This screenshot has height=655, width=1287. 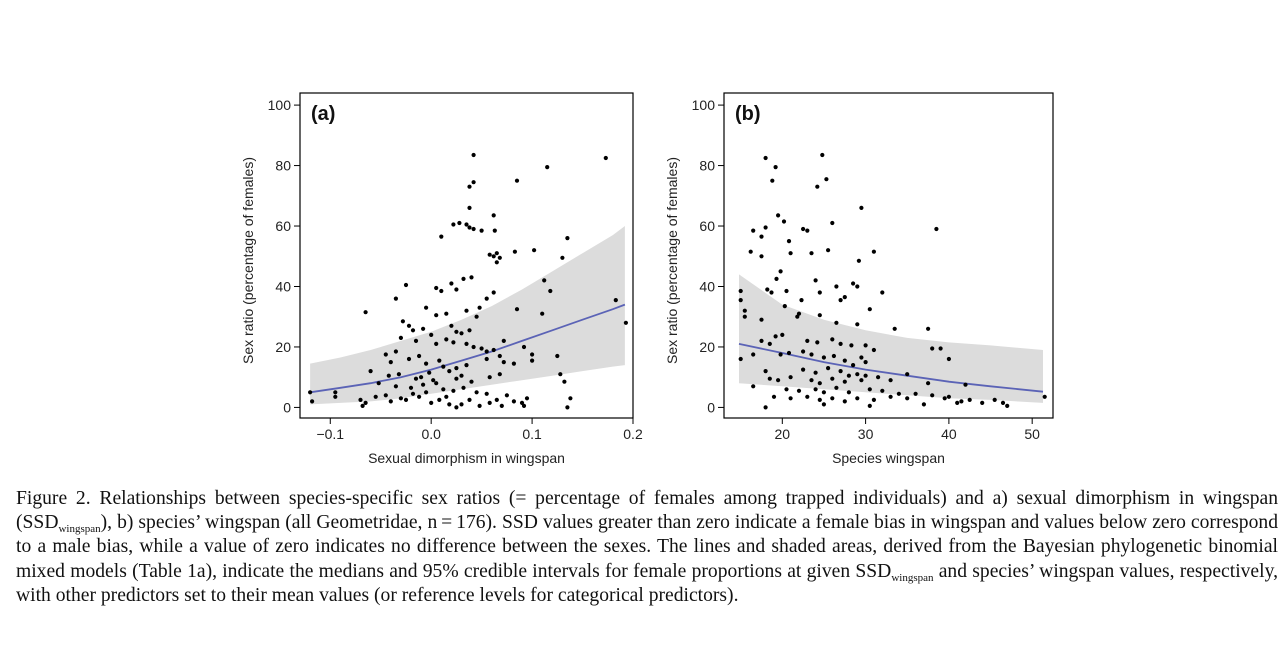 I want to click on y-tick-label: 0, so click(x=287, y=407).